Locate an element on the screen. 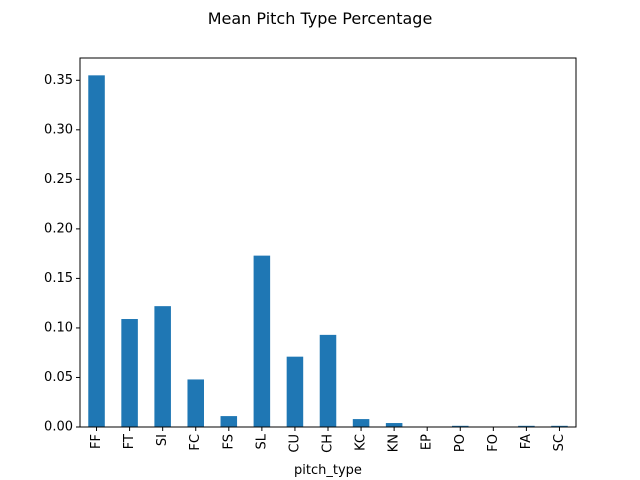  bar-sc is located at coordinates (559, 426).